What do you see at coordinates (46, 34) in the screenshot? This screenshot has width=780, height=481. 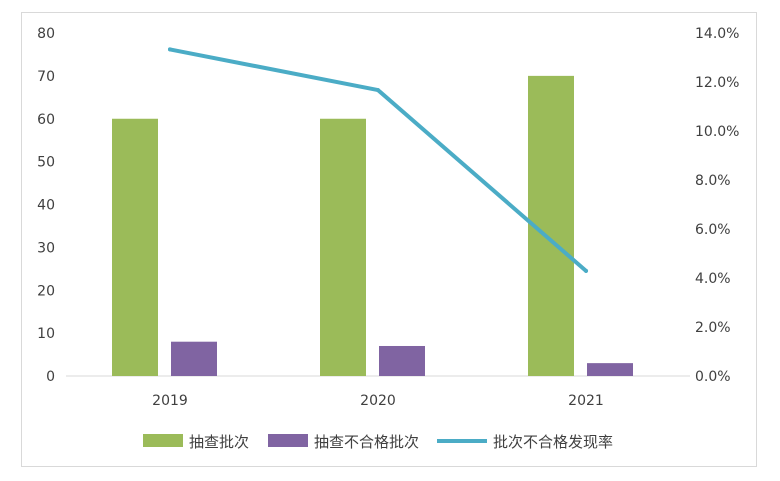 I see `left-axis-tick-label: 80` at bounding box center [46, 34].